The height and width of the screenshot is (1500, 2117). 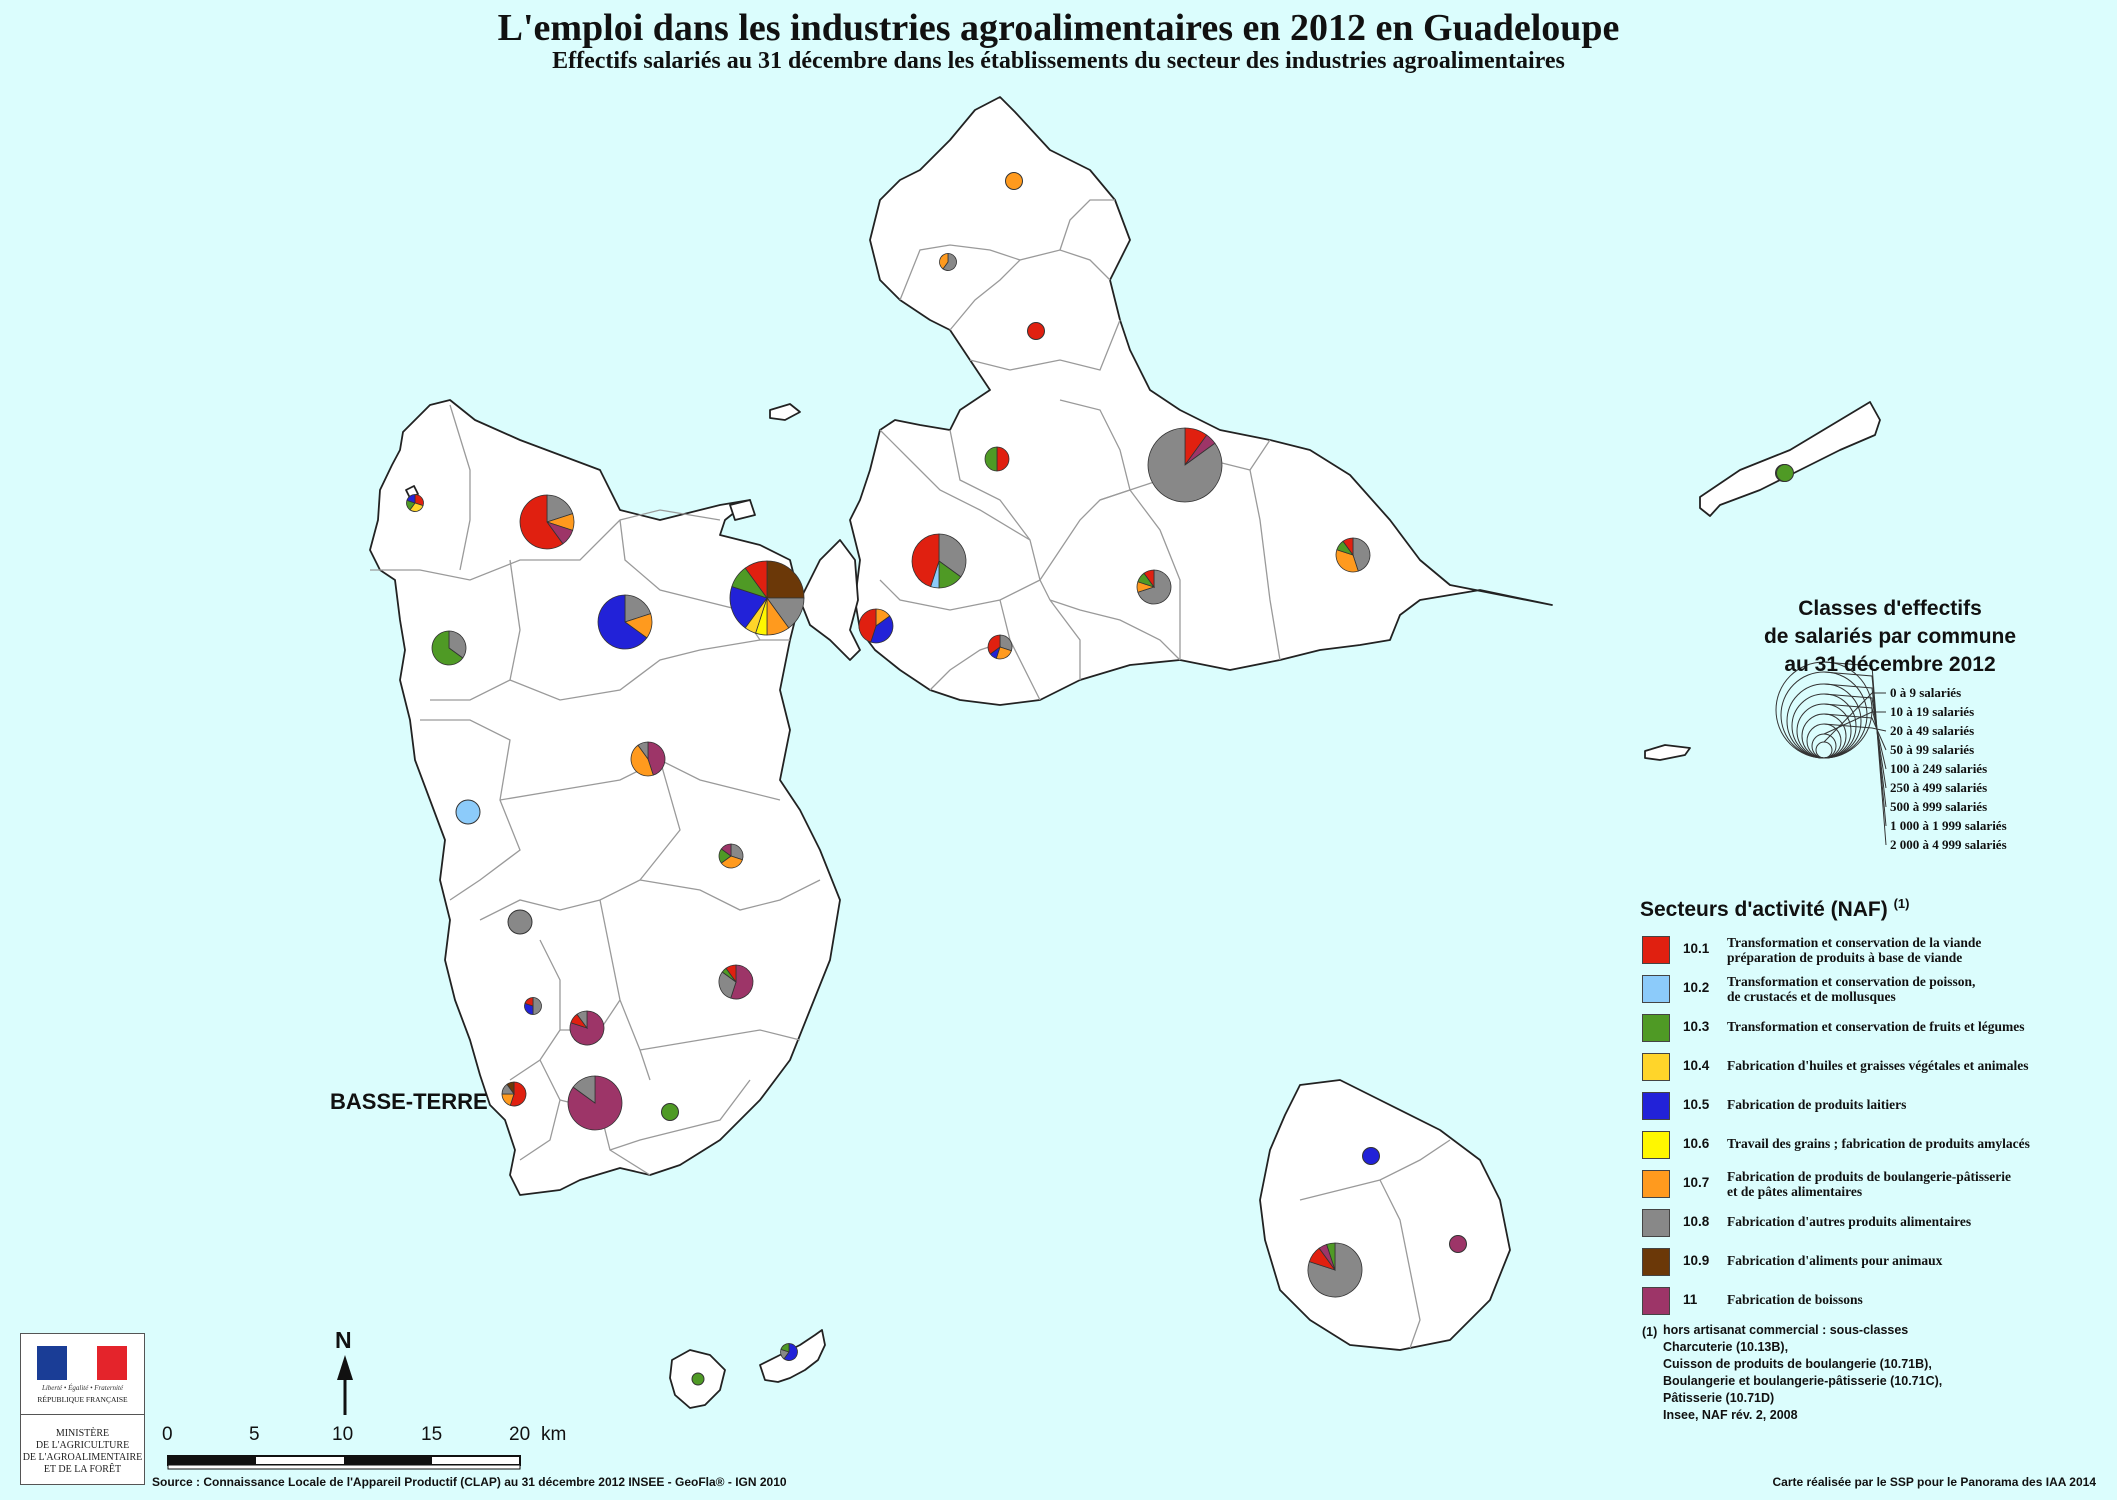 What do you see at coordinates (1786, 1330) in the screenshot?
I see `footnote-line: hors artisanat commercial : sous-classes` at bounding box center [1786, 1330].